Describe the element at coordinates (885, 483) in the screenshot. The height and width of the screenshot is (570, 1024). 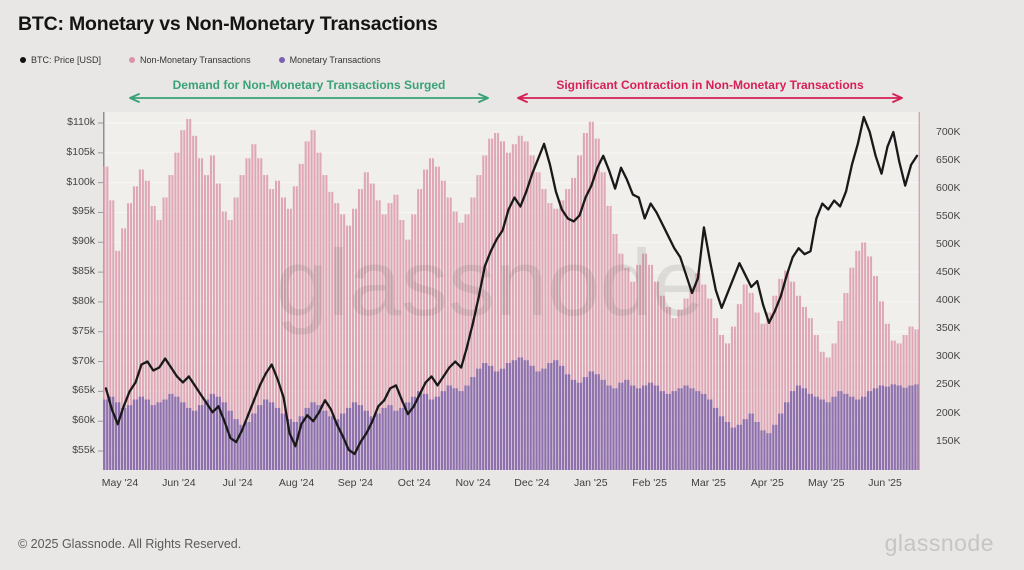
I see `x-axis-tick: Jun '25` at that location.